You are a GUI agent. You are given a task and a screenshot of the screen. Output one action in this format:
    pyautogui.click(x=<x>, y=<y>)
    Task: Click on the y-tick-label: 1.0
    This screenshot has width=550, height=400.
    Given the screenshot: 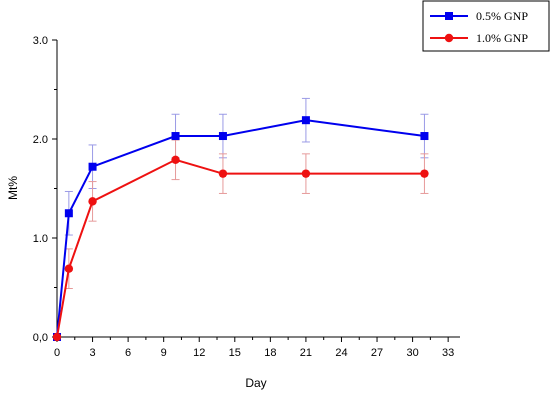 What is the action you would take?
    pyautogui.click(x=40, y=239)
    